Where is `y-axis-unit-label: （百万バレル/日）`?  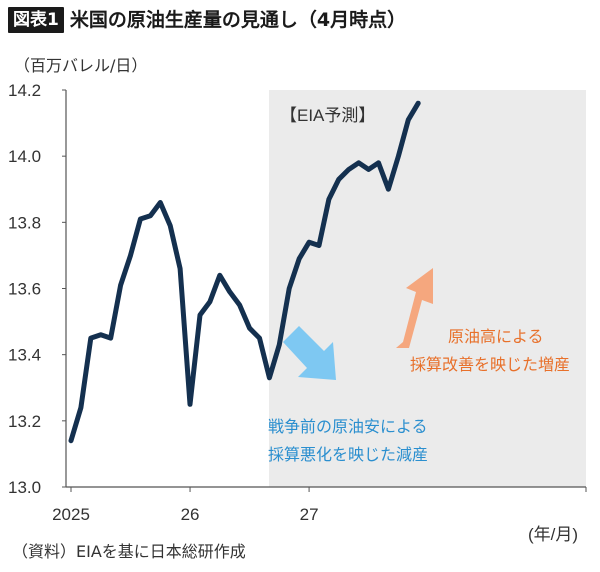 y-axis-unit-label: （百万バレル/日） is located at coordinates (81, 65).